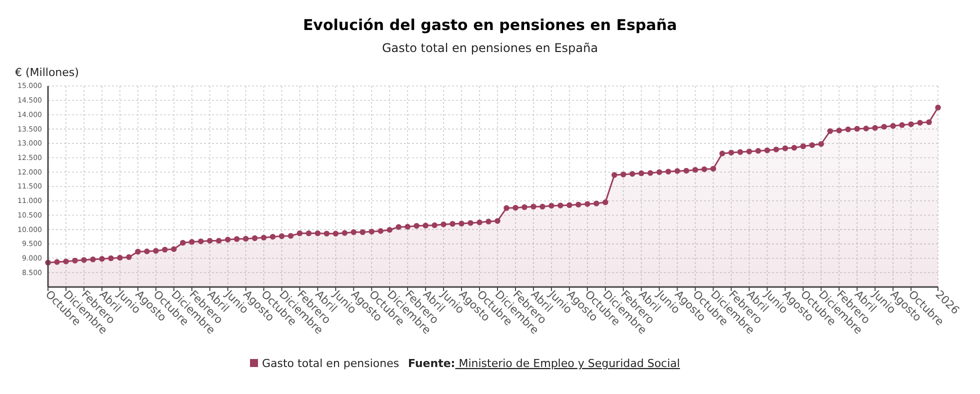  I want to click on chart-subtitle: Gasto total en pensiones en España, so click(490, 48).